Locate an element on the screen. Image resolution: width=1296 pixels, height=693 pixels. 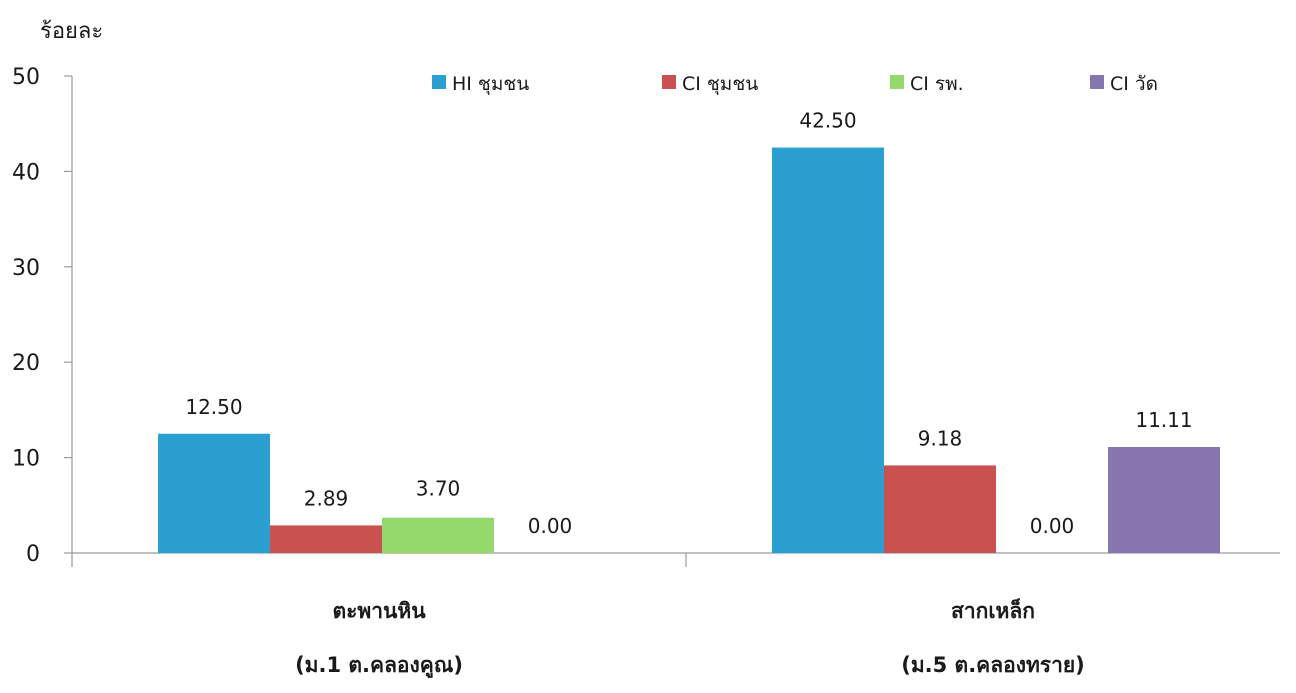
legend-item: CI รพ. is located at coordinates (927, 84).